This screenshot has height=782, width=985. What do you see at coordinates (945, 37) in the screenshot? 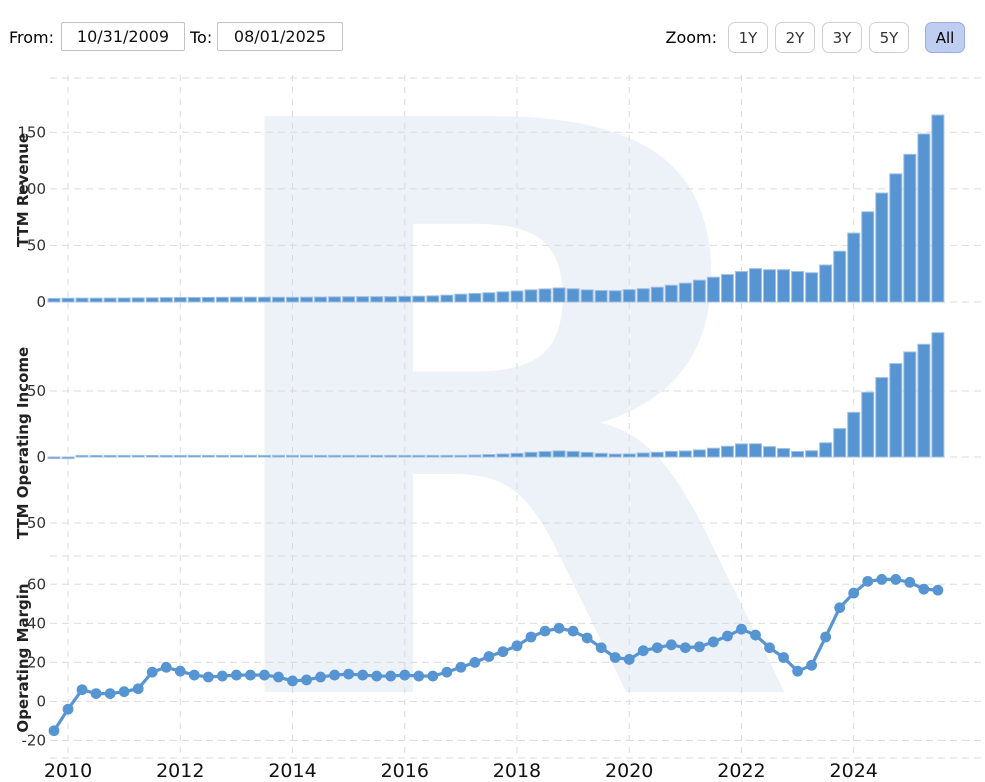
I see `zoom-button-all: All` at bounding box center [945, 37].